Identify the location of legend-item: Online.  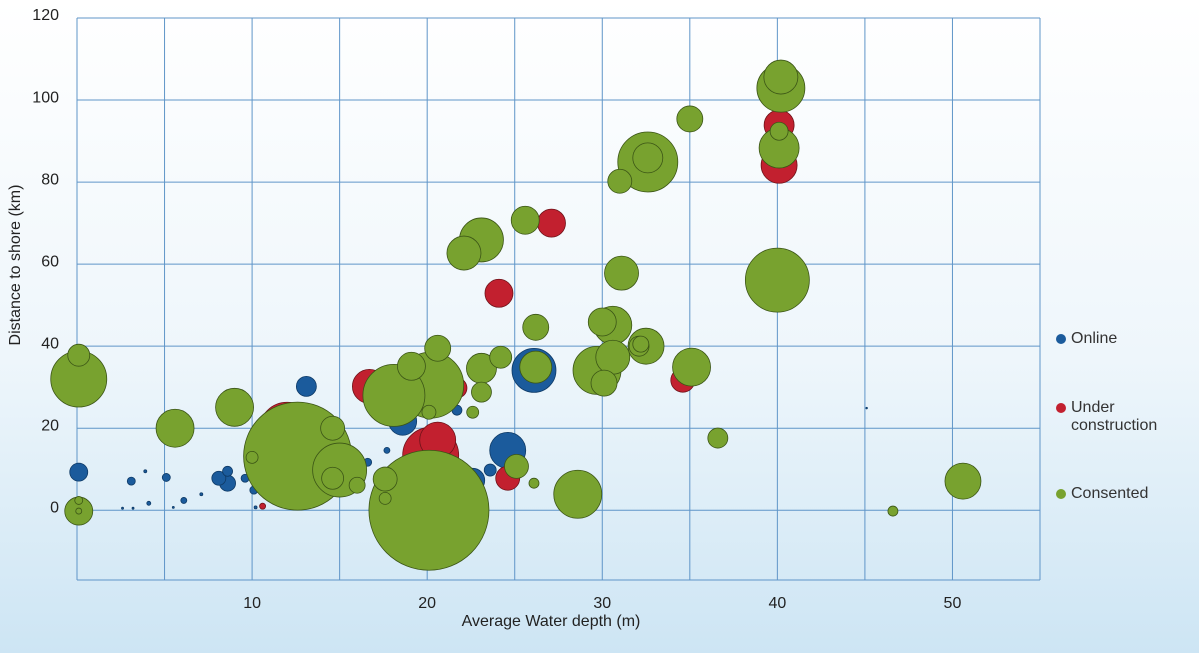
(1118, 339).